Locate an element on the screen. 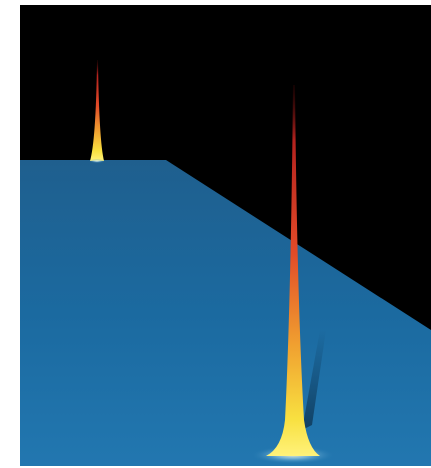 The image size is (431, 468). far-spike is located at coordinates (97, 110).